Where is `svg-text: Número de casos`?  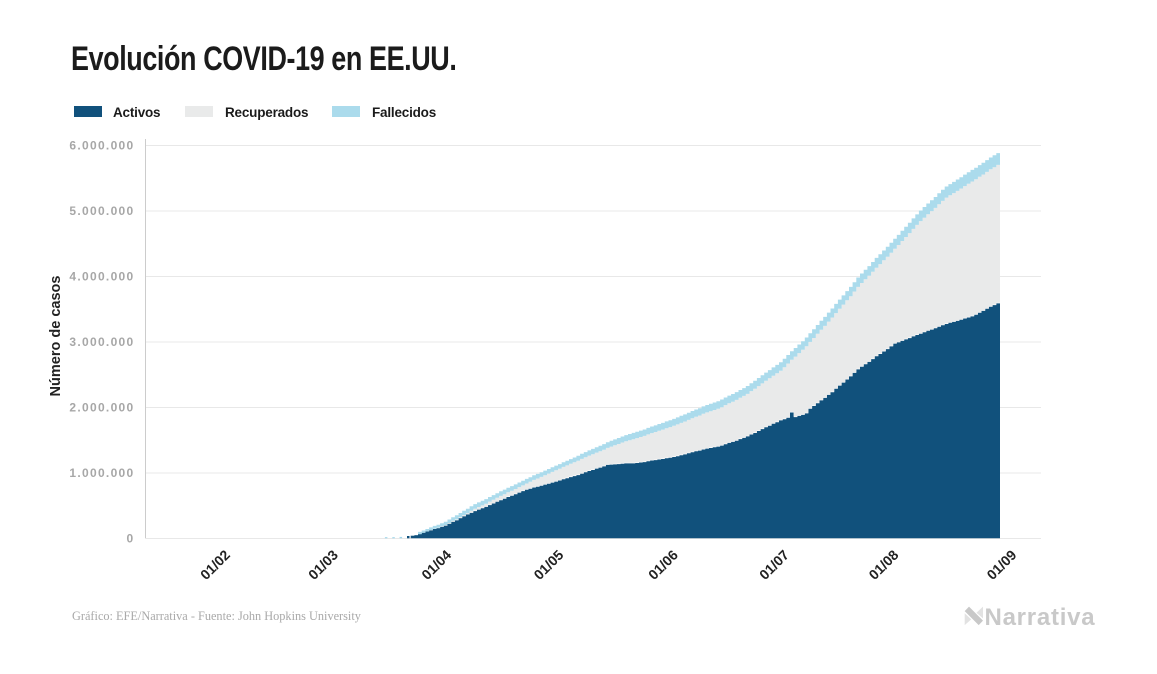
svg-text: Número de casos is located at coordinates (56, 336).